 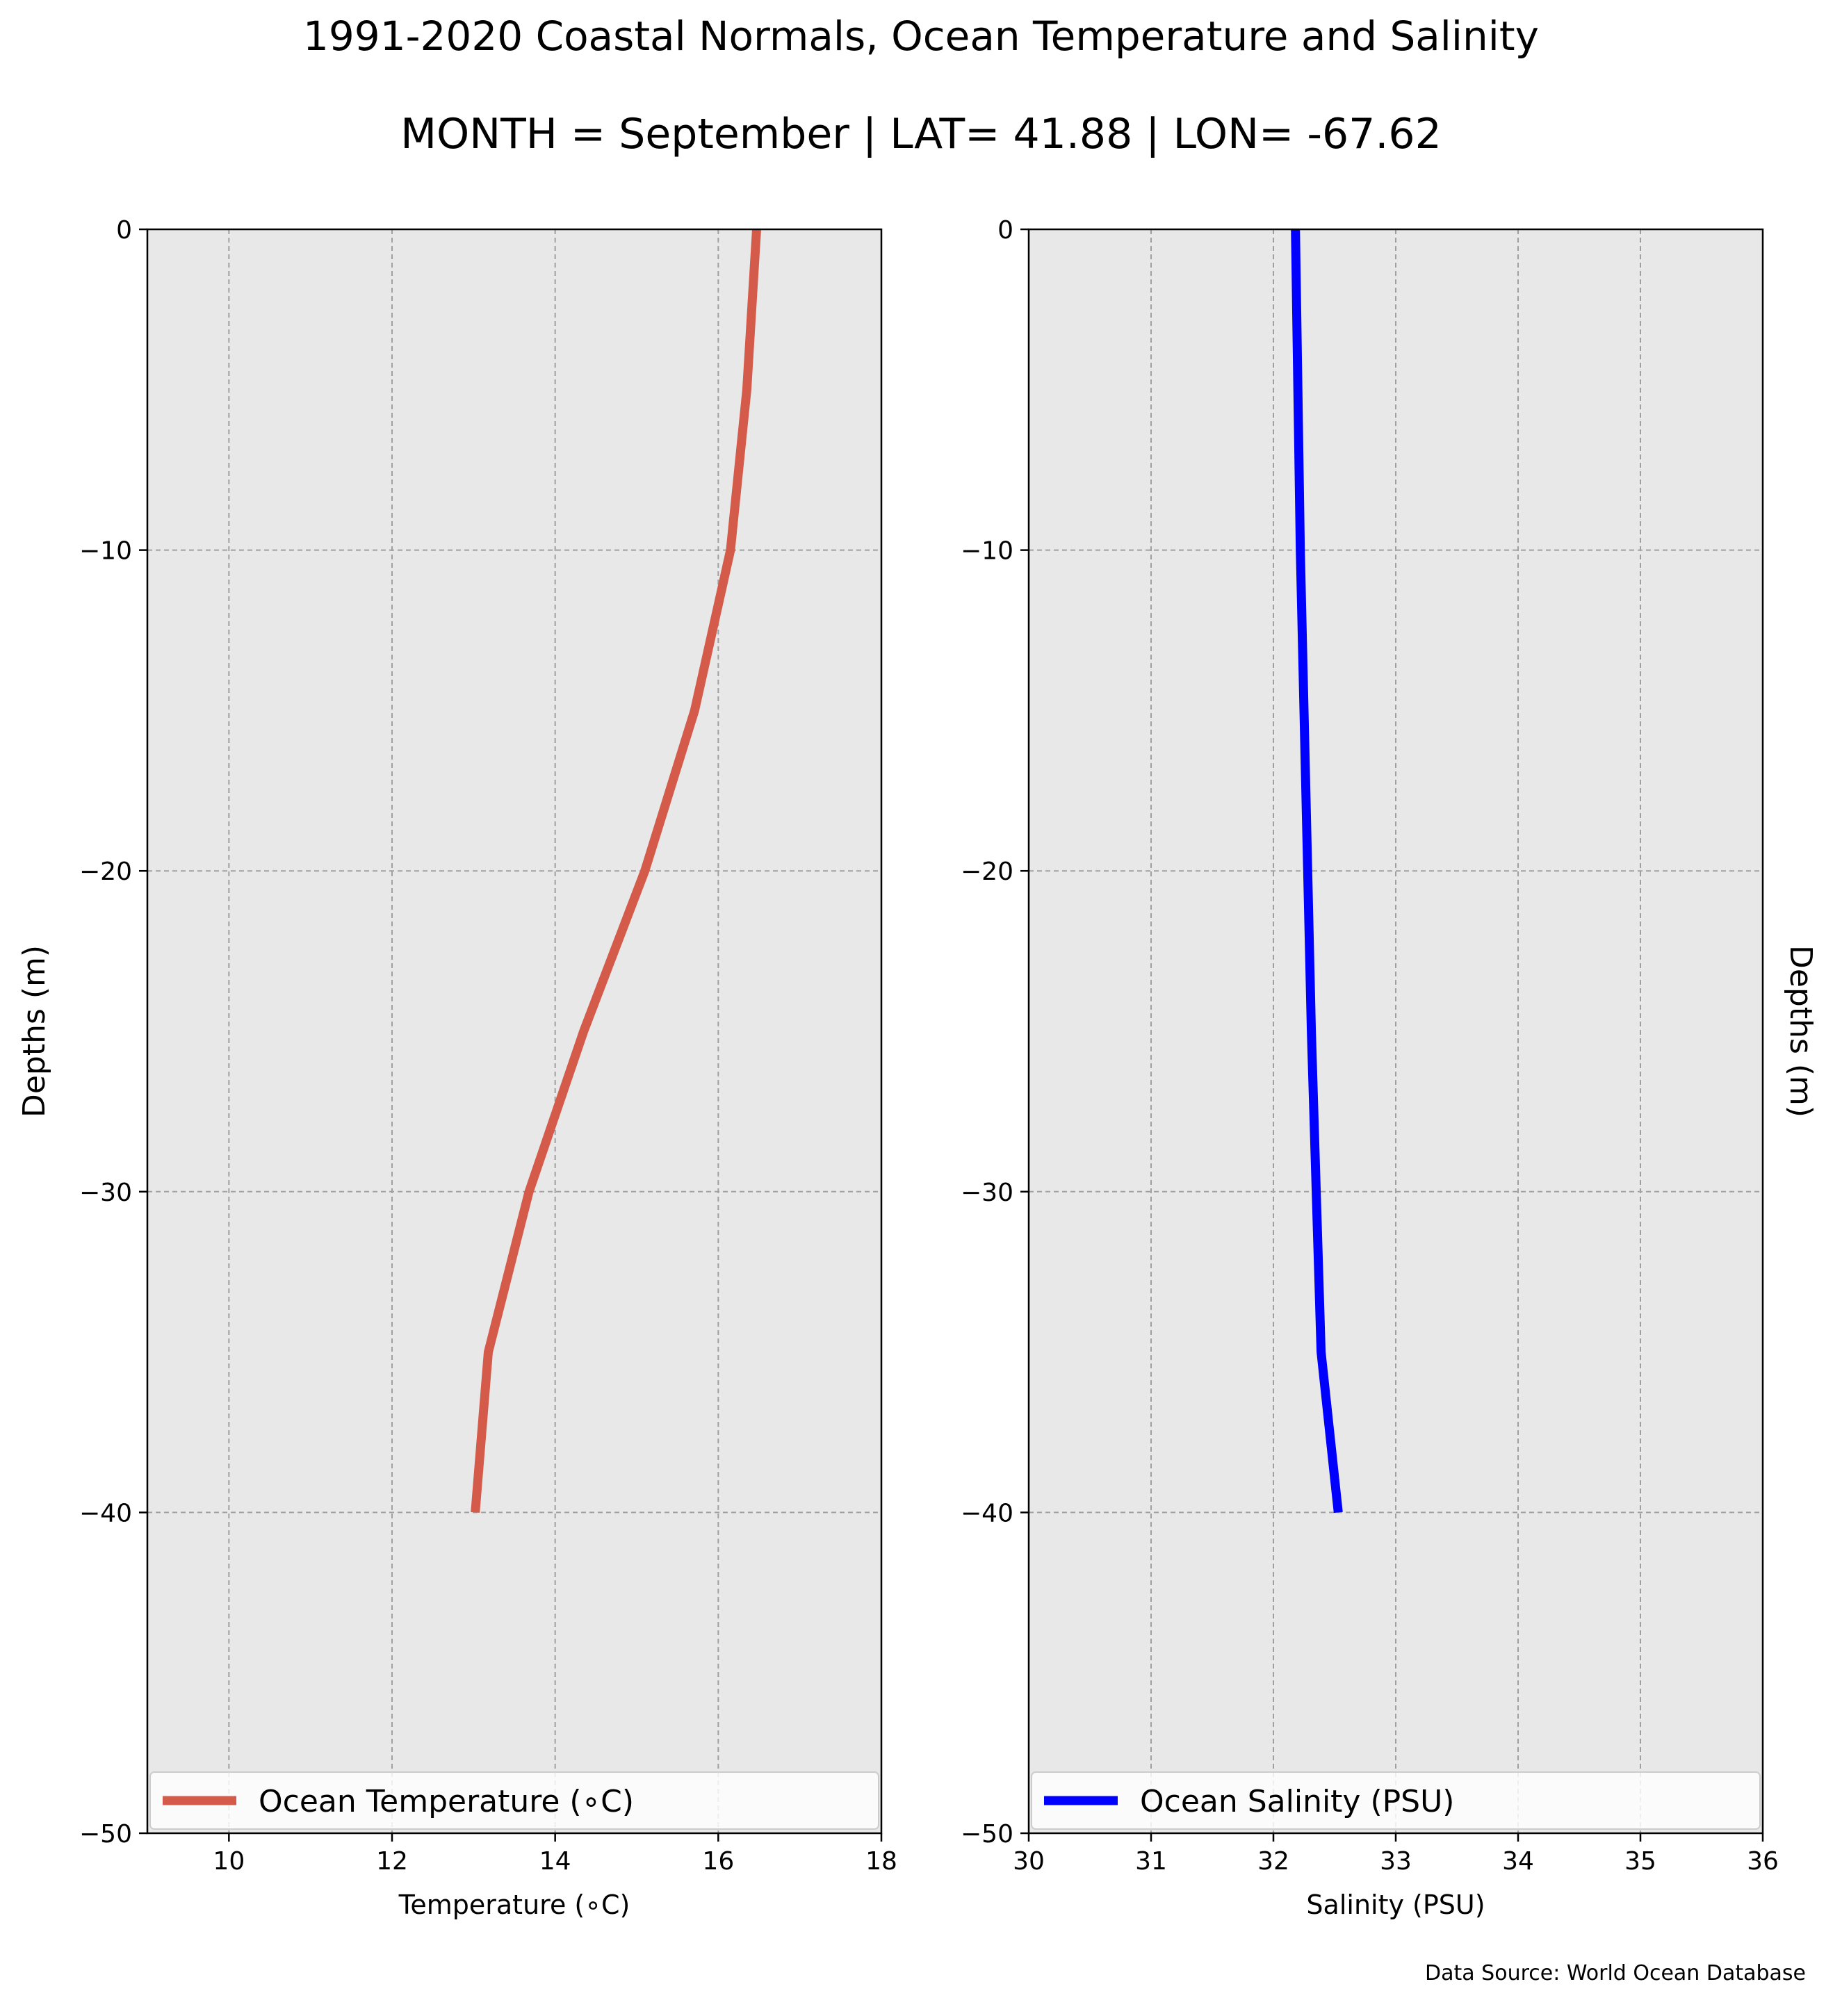 I want to click on x-tick-label: 33, so click(x=1396, y=1862).